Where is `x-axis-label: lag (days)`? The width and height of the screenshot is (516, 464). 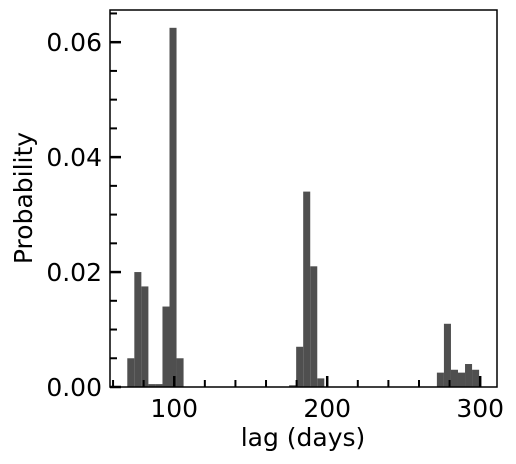
x-axis-label: lag (days) is located at coordinates (303, 437).